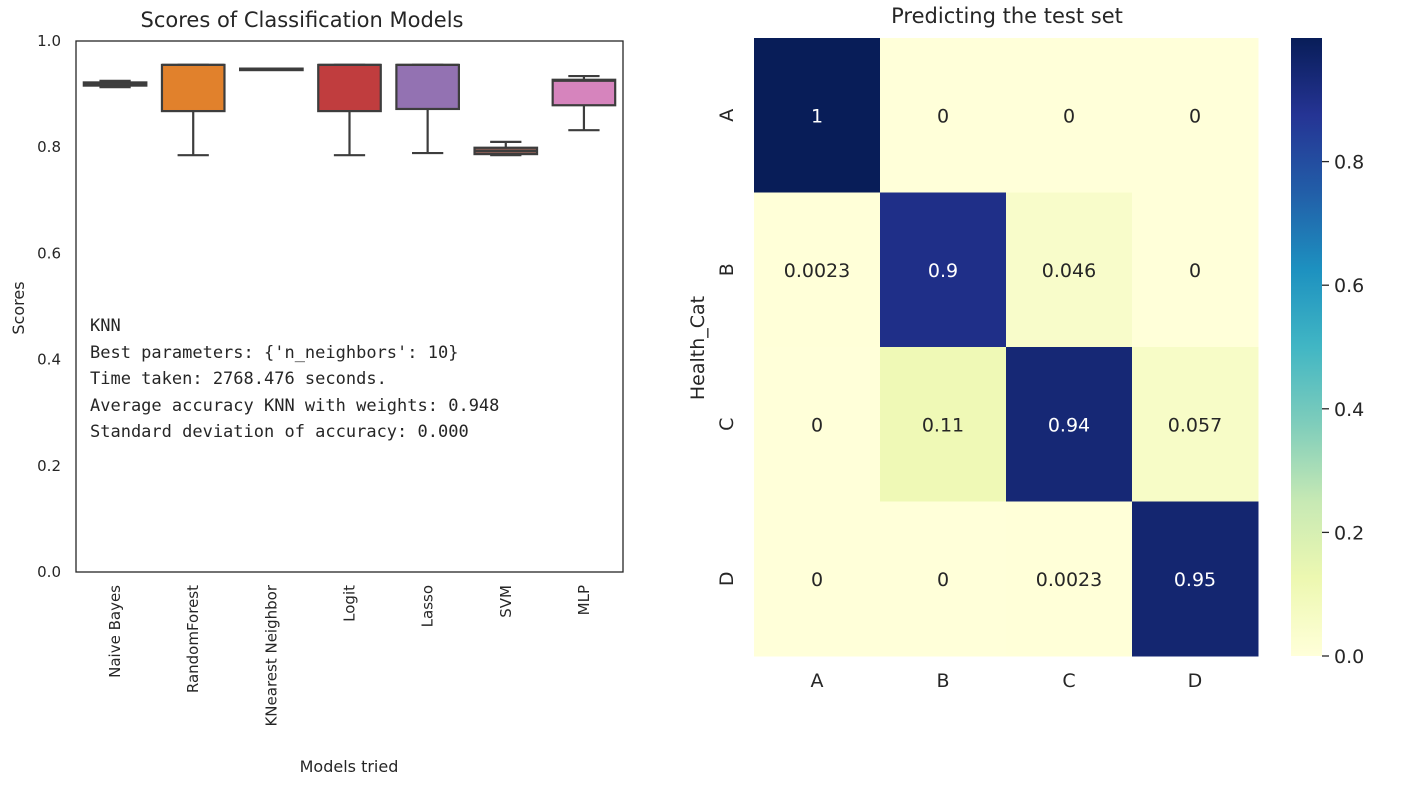 This screenshot has height=790, width=1413. Describe the element at coordinates (115, 631) in the screenshot. I see `box-plot-x-tick-label: Naive Bayes` at that location.